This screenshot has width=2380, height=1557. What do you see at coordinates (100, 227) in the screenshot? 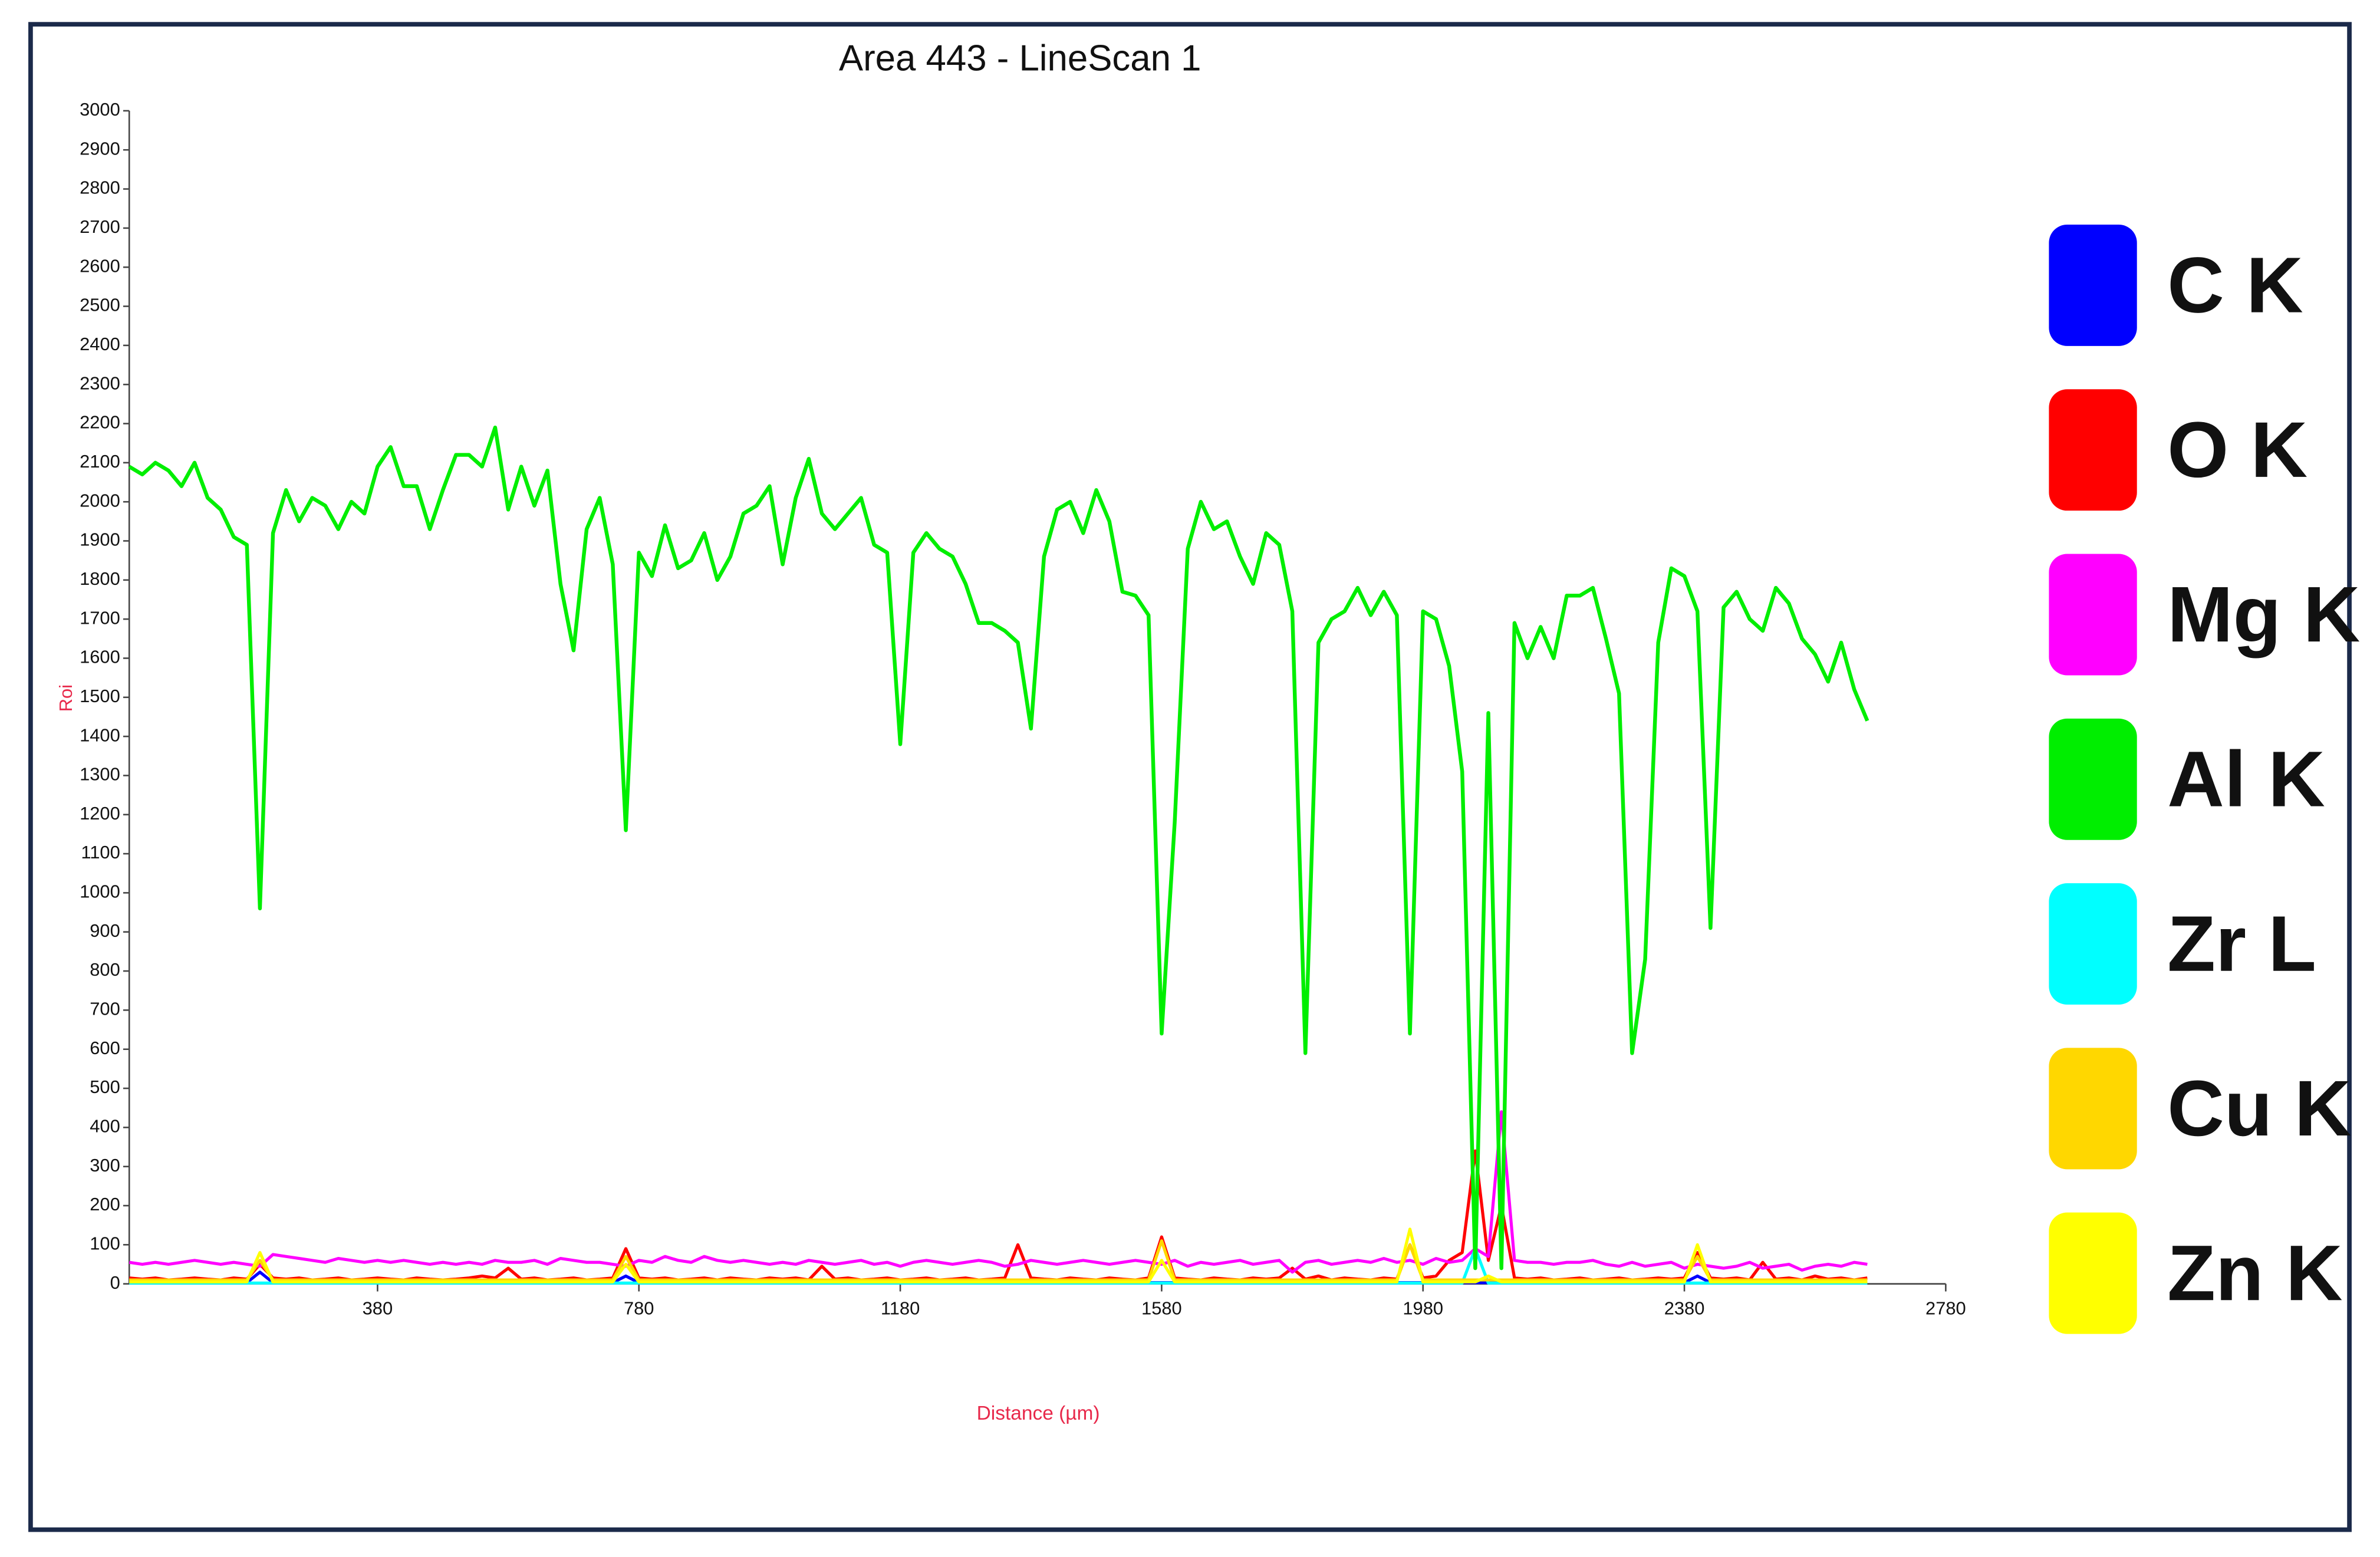
I see `y-tick-label: 2700` at bounding box center [100, 227].